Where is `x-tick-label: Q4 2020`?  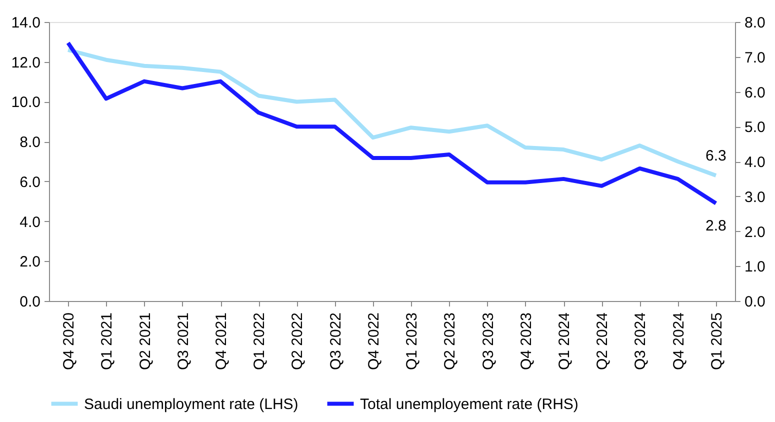 x-tick-label: Q4 2020 is located at coordinates (69, 341).